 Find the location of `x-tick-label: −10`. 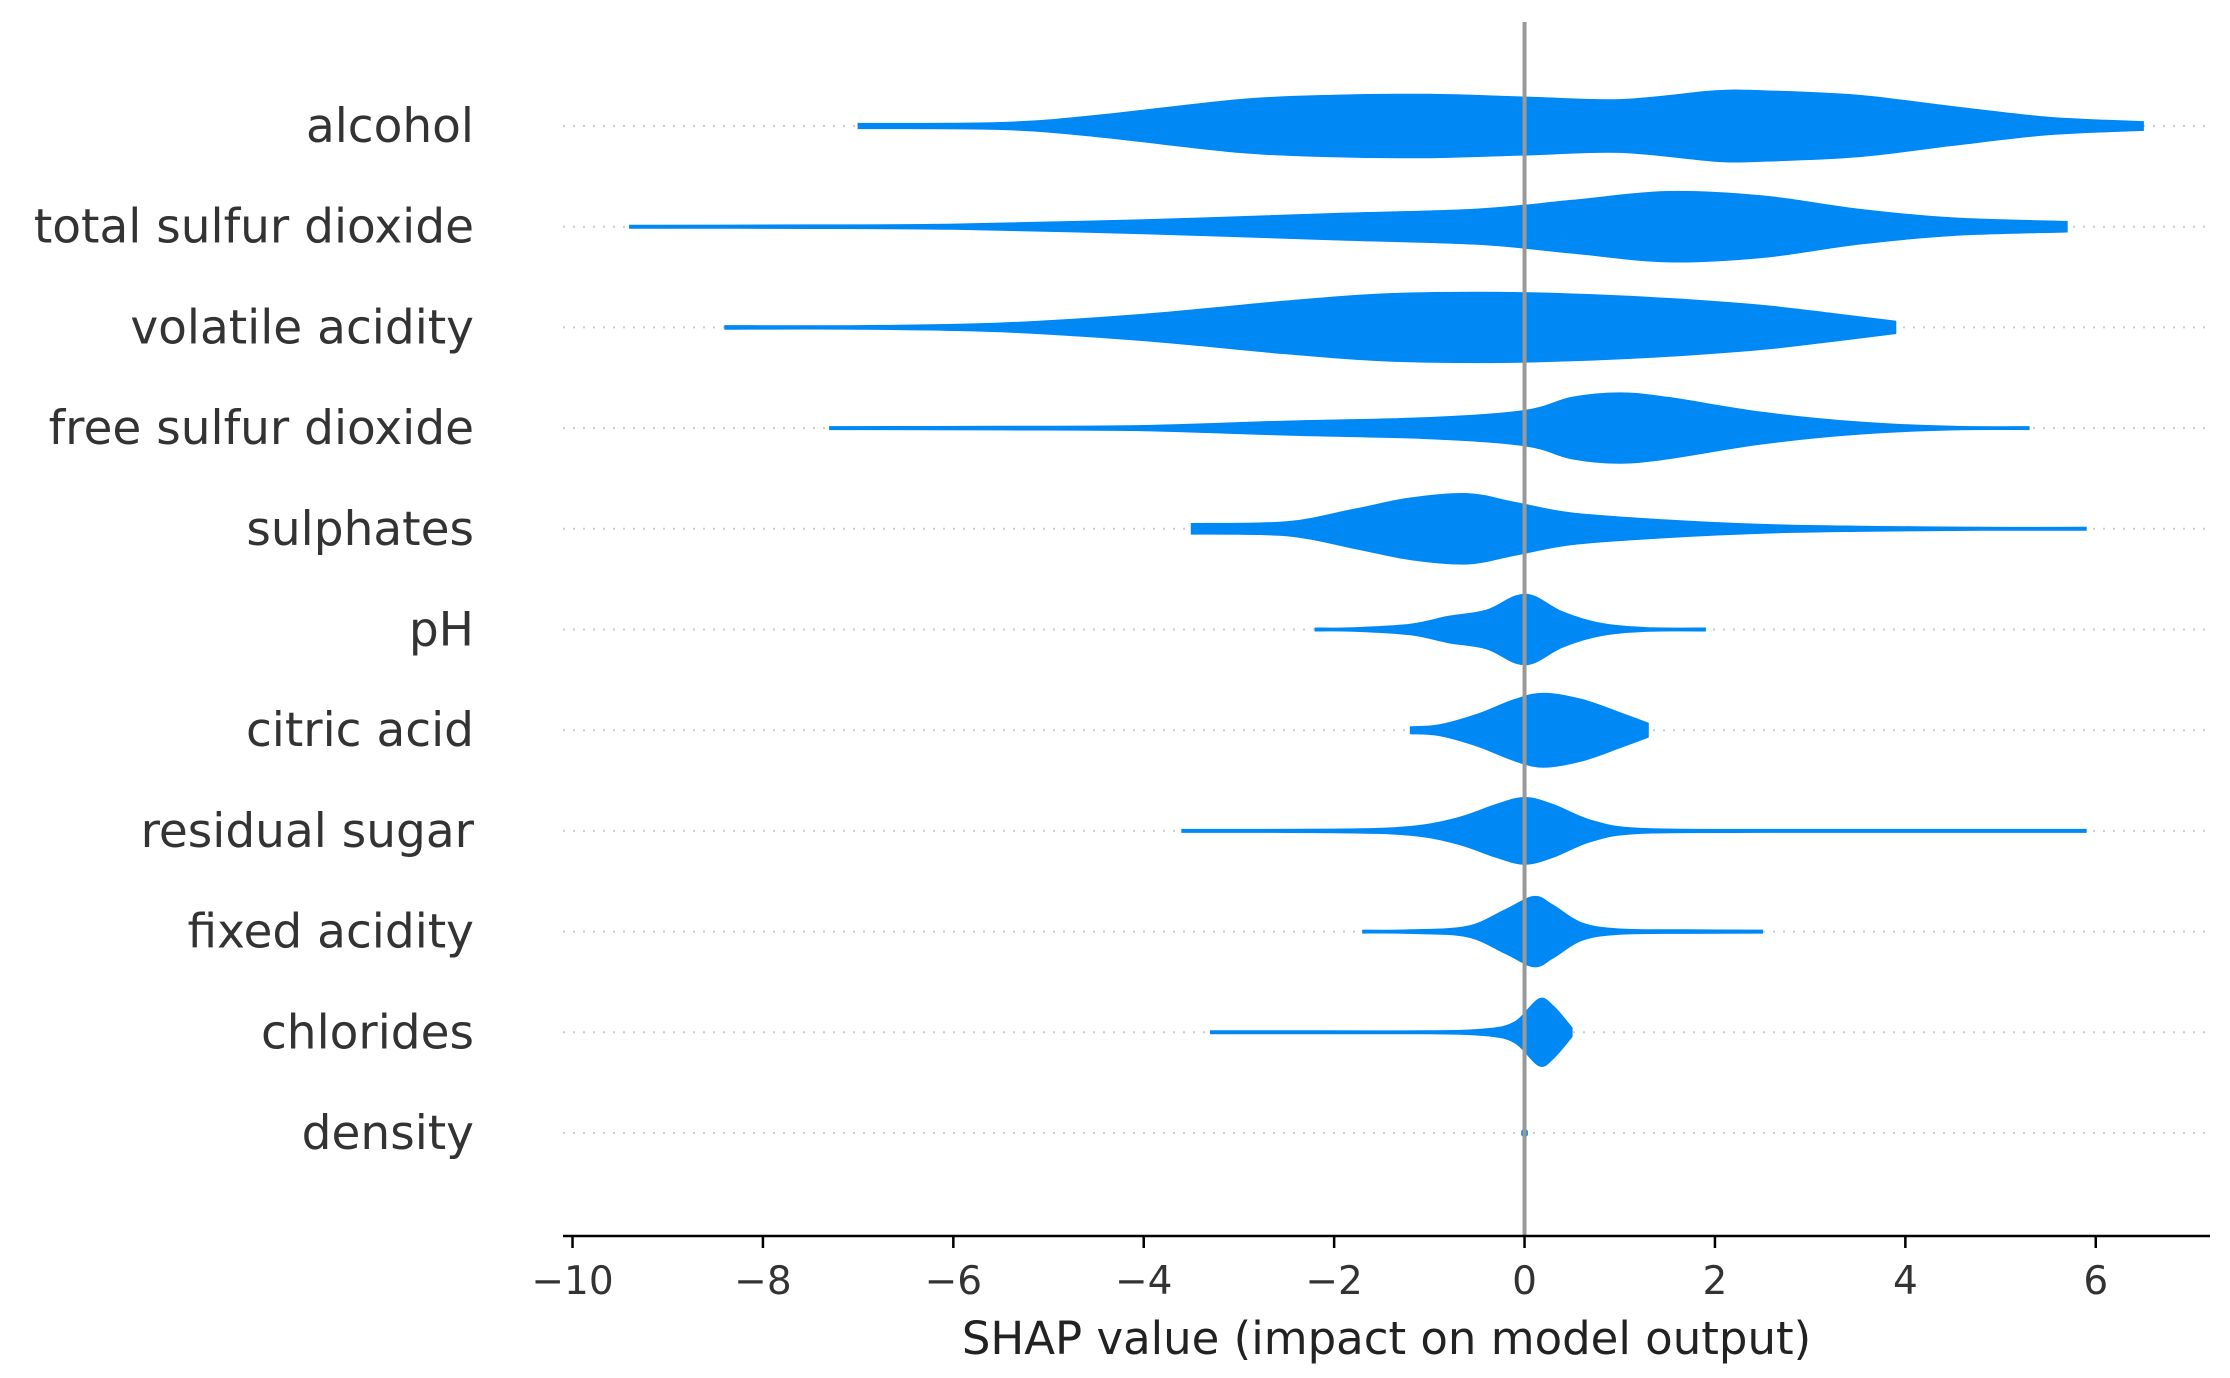

x-tick-label: −10 is located at coordinates (572, 1281).